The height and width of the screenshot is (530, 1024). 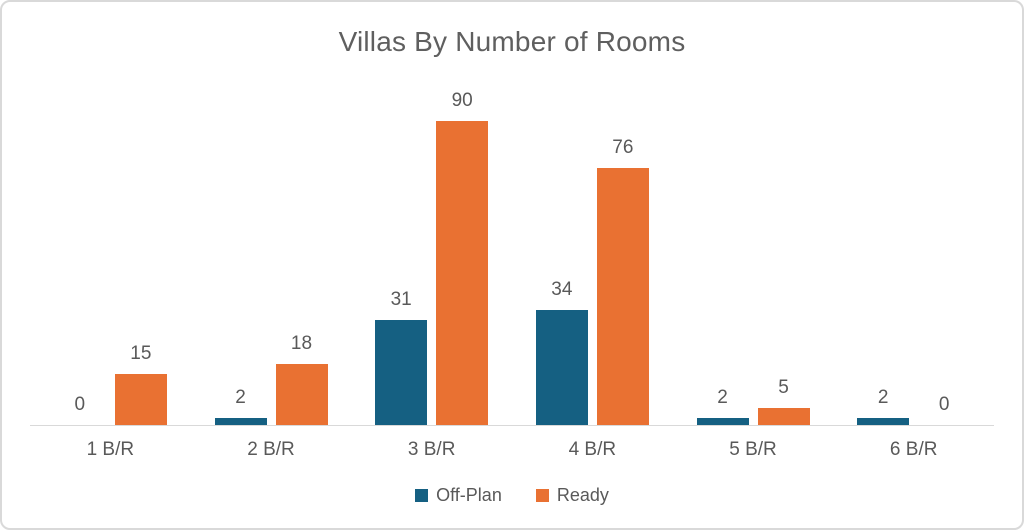 What do you see at coordinates (401, 273) in the screenshot?
I see `bar-slot: 31` at bounding box center [401, 273].